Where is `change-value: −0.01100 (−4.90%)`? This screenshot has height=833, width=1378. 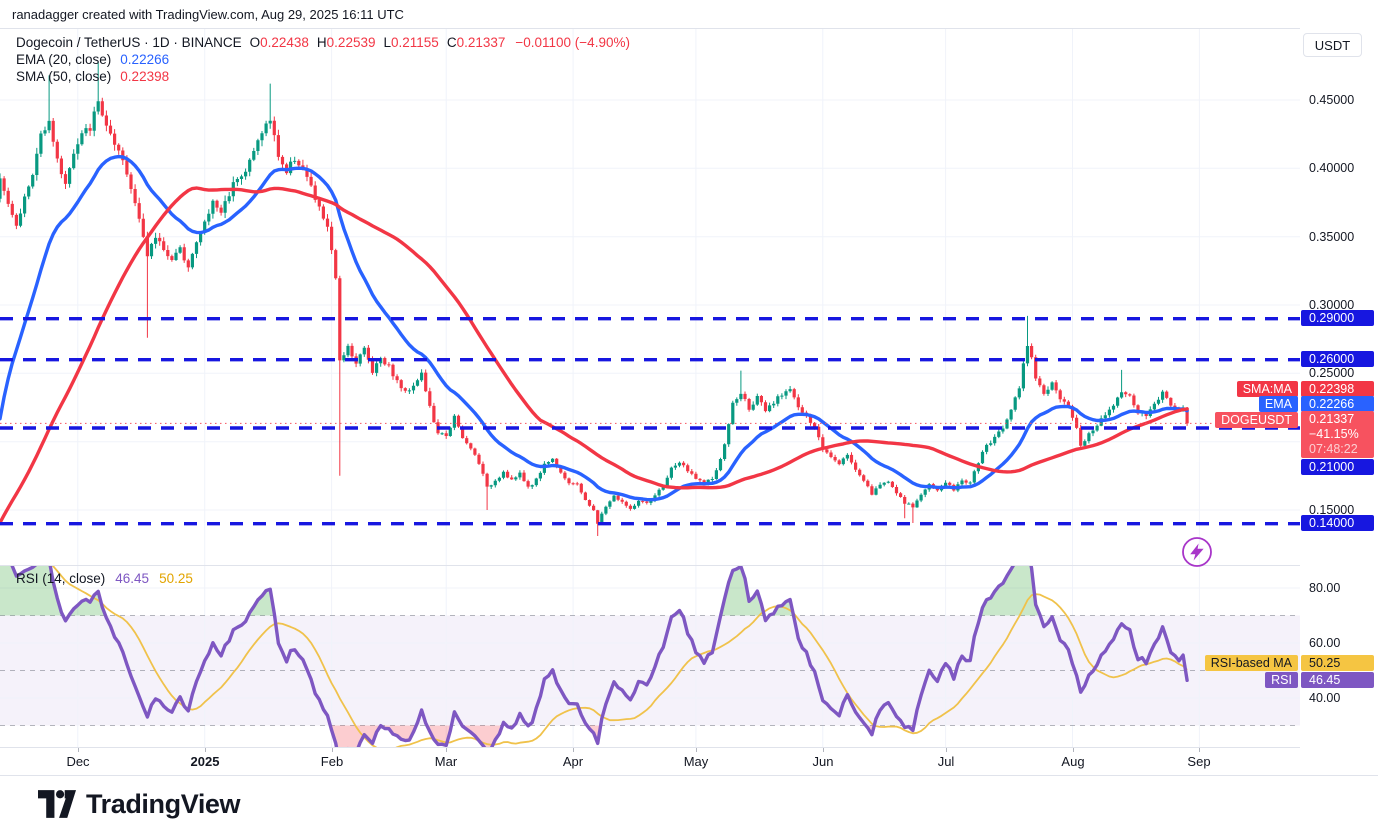 change-value: −0.01100 (−4.90%) is located at coordinates (572, 42).